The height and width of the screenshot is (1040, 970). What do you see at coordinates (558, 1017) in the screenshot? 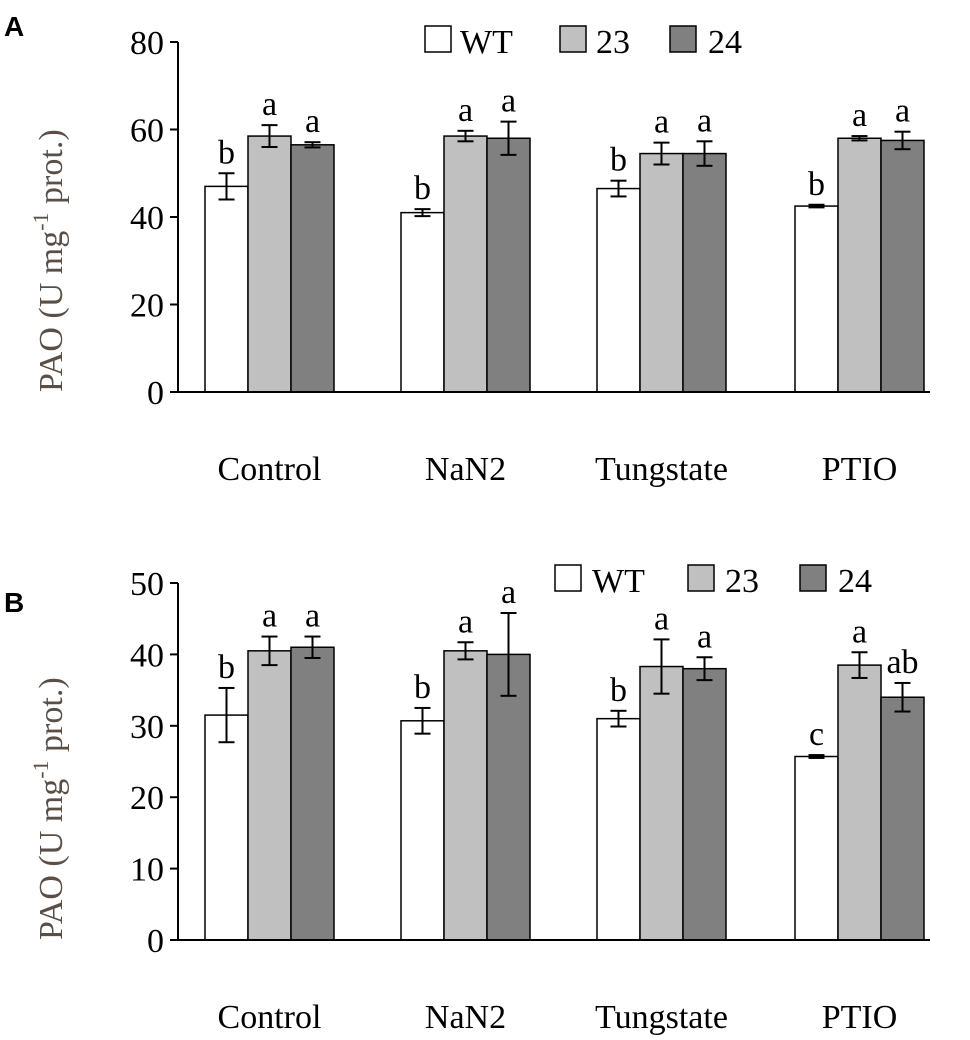
I see `x-labels-b: Control NaN2 Tungstate PTIO` at bounding box center [558, 1017].